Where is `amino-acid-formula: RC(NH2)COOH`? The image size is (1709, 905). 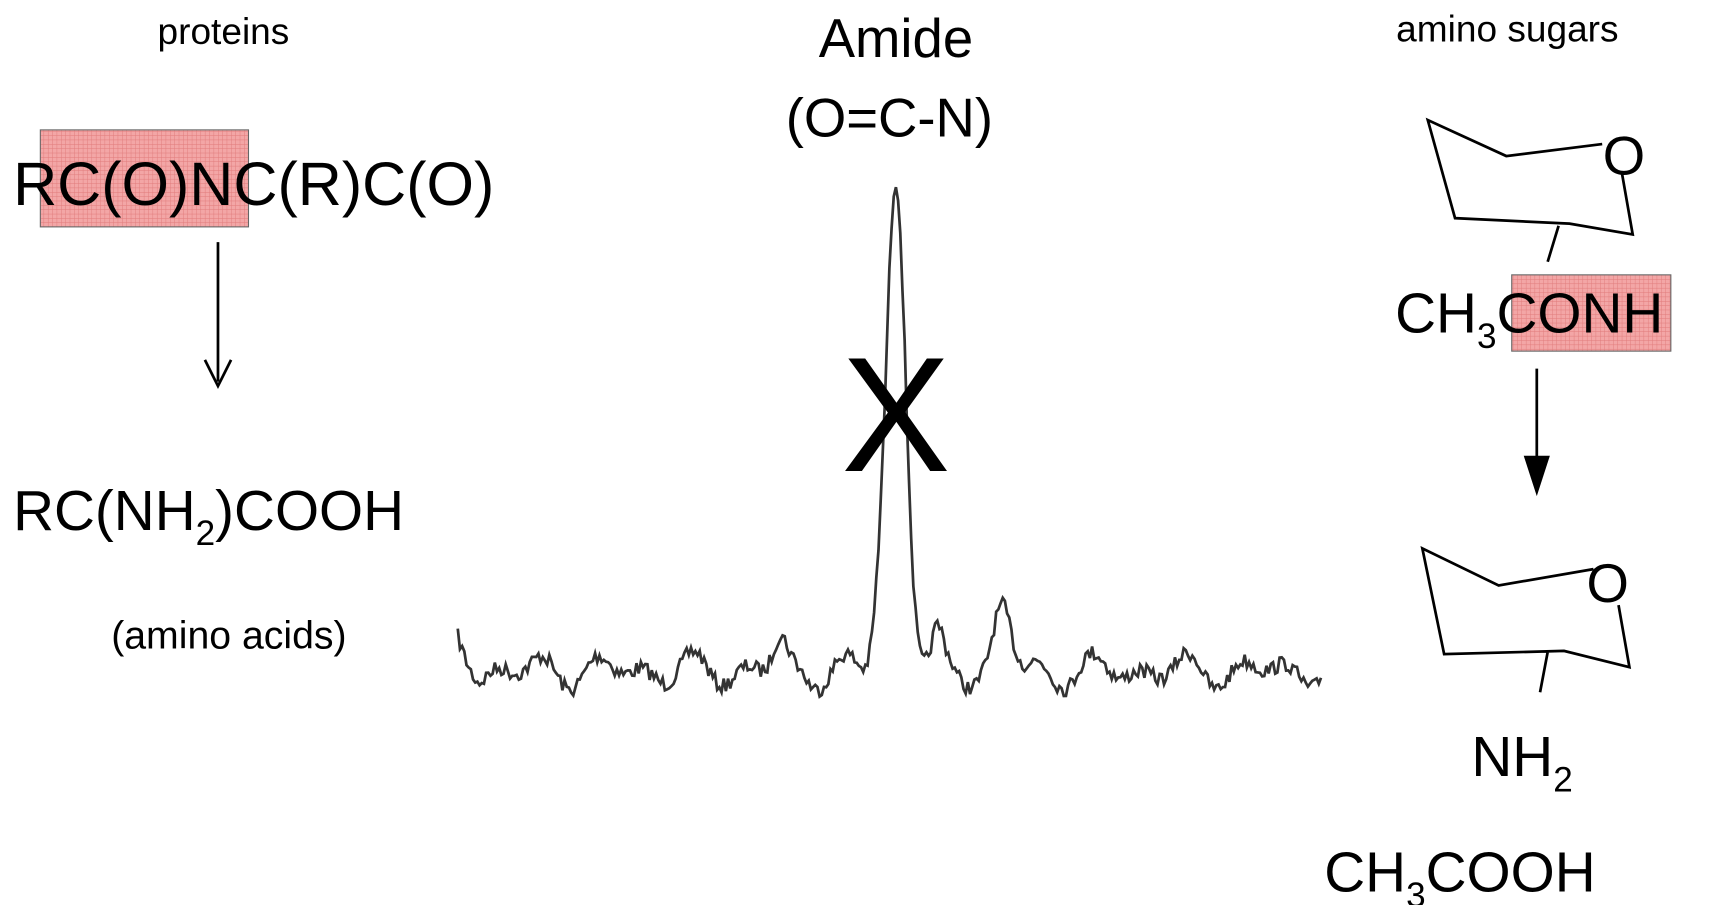 amino-acid-formula: RC(NH2)COOH is located at coordinates (208, 516).